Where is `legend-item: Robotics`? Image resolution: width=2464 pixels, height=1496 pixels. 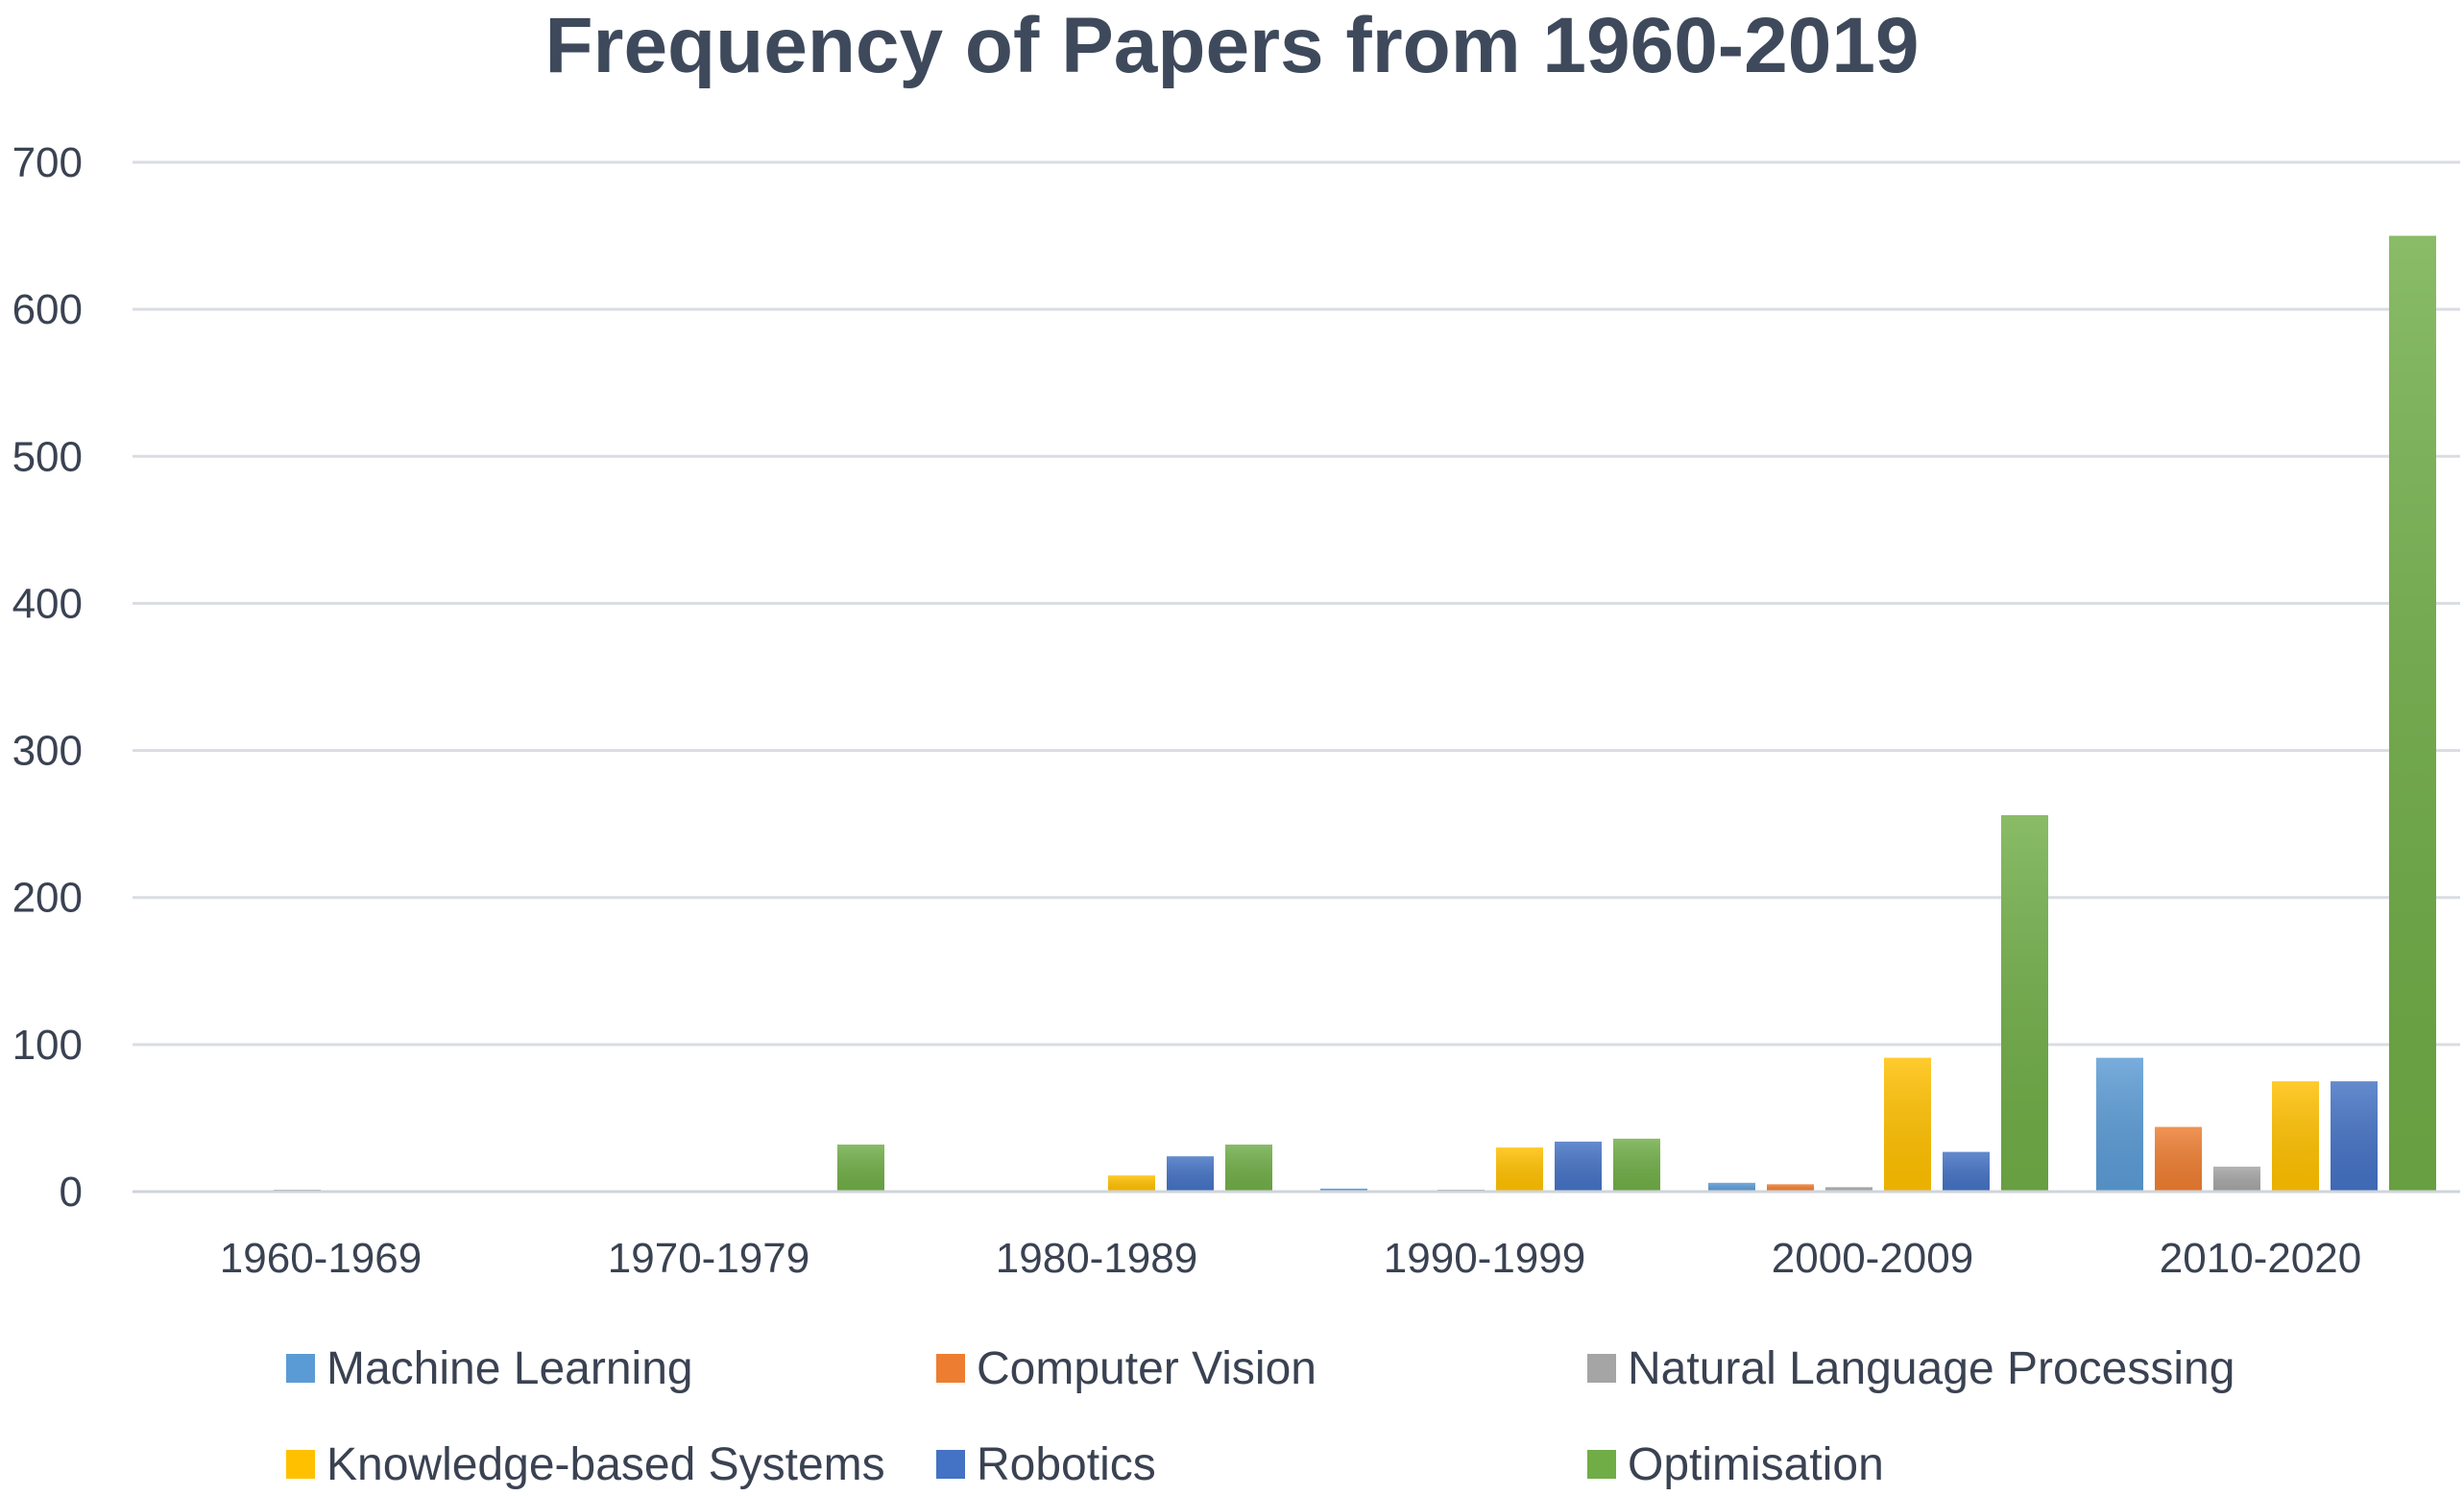 legend-item: Robotics is located at coordinates (1046, 1465).